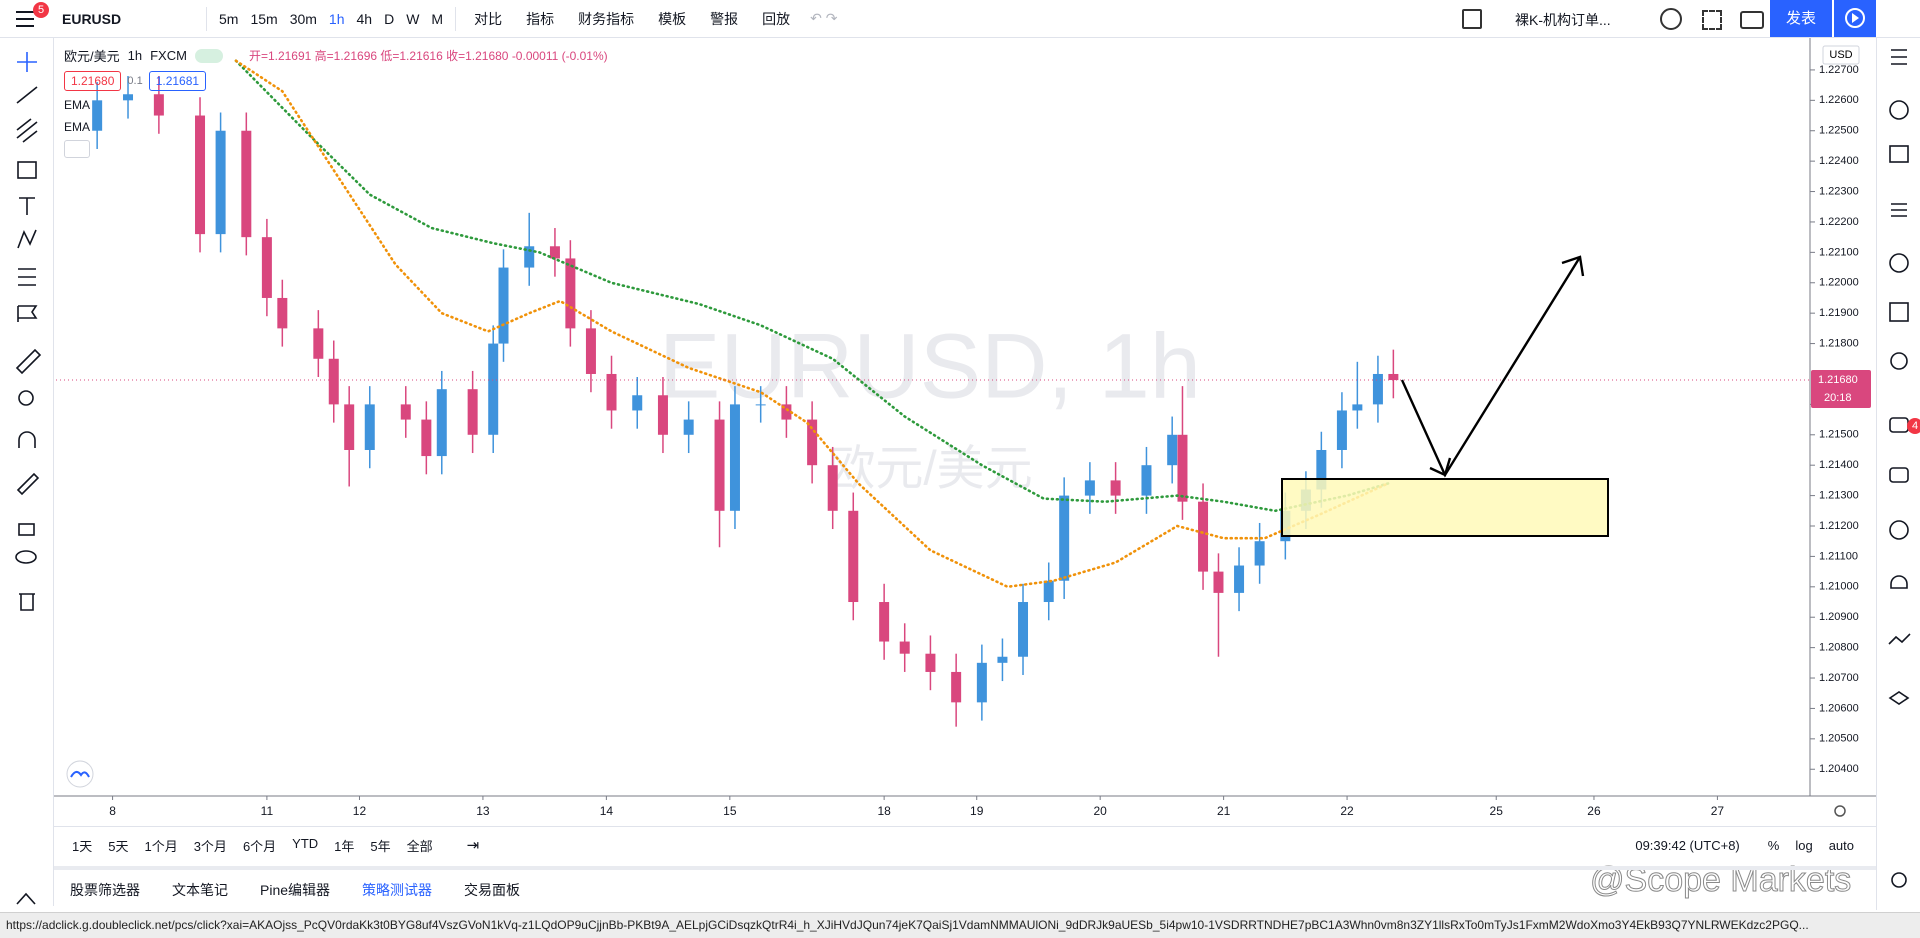 The image size is (1920, 938). I want to click on interval-button: 1h, so click(336, 18).